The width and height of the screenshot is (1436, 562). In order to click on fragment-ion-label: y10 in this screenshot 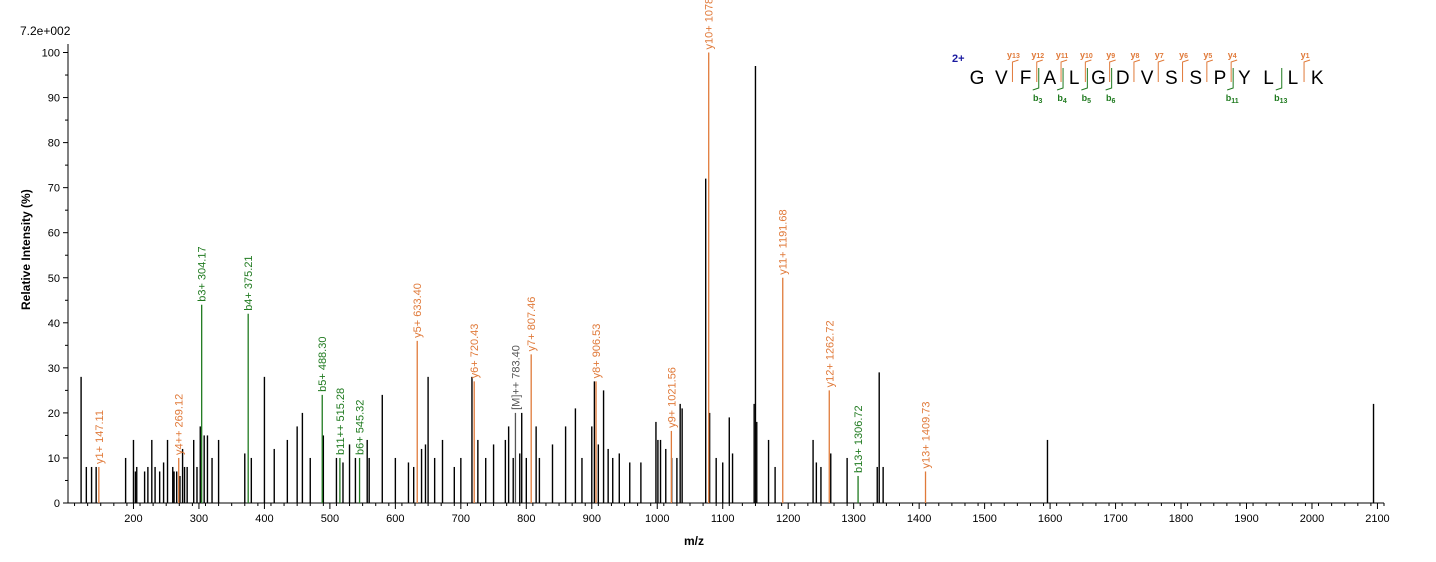, I will do `click(1086, 55)`.